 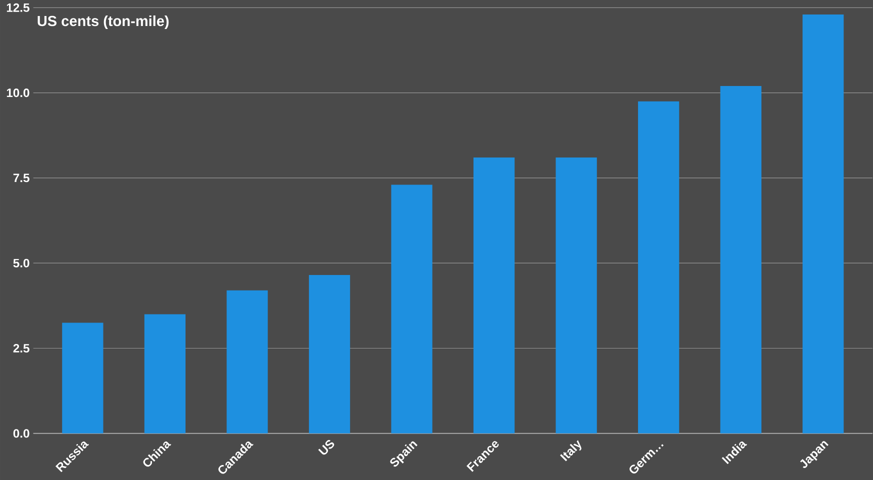 What do you see at coordinates (18, 92) in the screenshot?
I see `y-tick-label: 10.0` at bounding box center [18, 92].